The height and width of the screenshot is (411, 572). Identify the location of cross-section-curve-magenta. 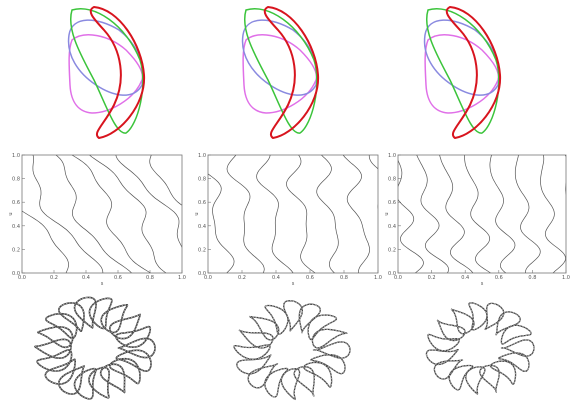
(280, 74).